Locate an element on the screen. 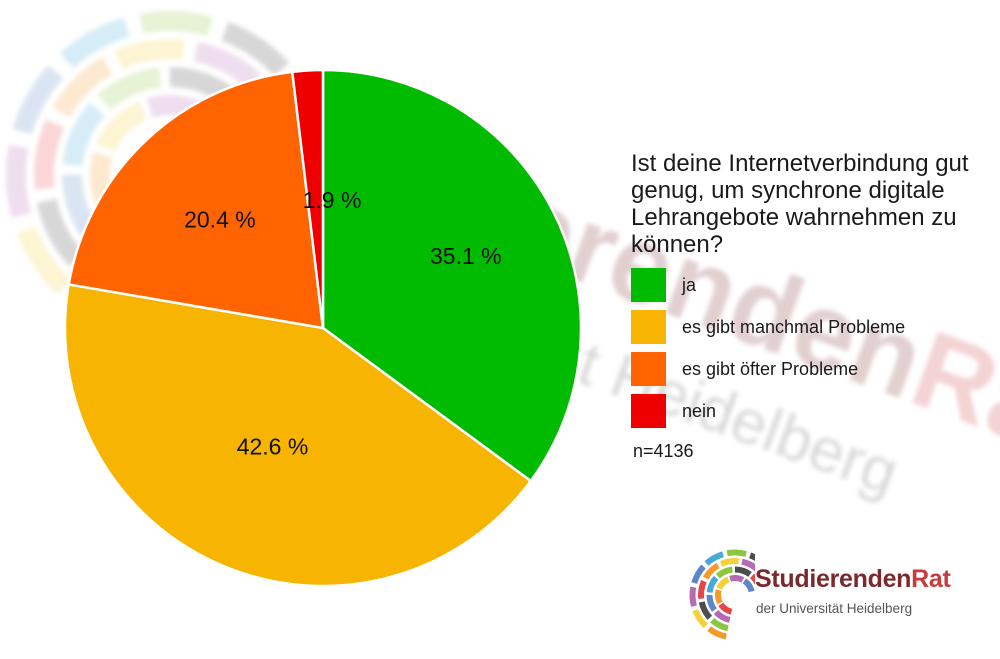 The image size is (1000, 659). legend-item: es gibt öfter Probleme is located at coordinates (744, 369).